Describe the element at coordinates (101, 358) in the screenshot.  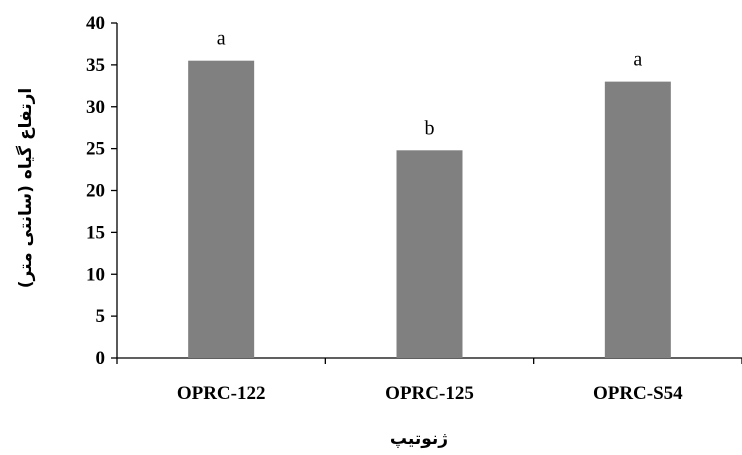
I see `y-tick-label: 0` at that location.